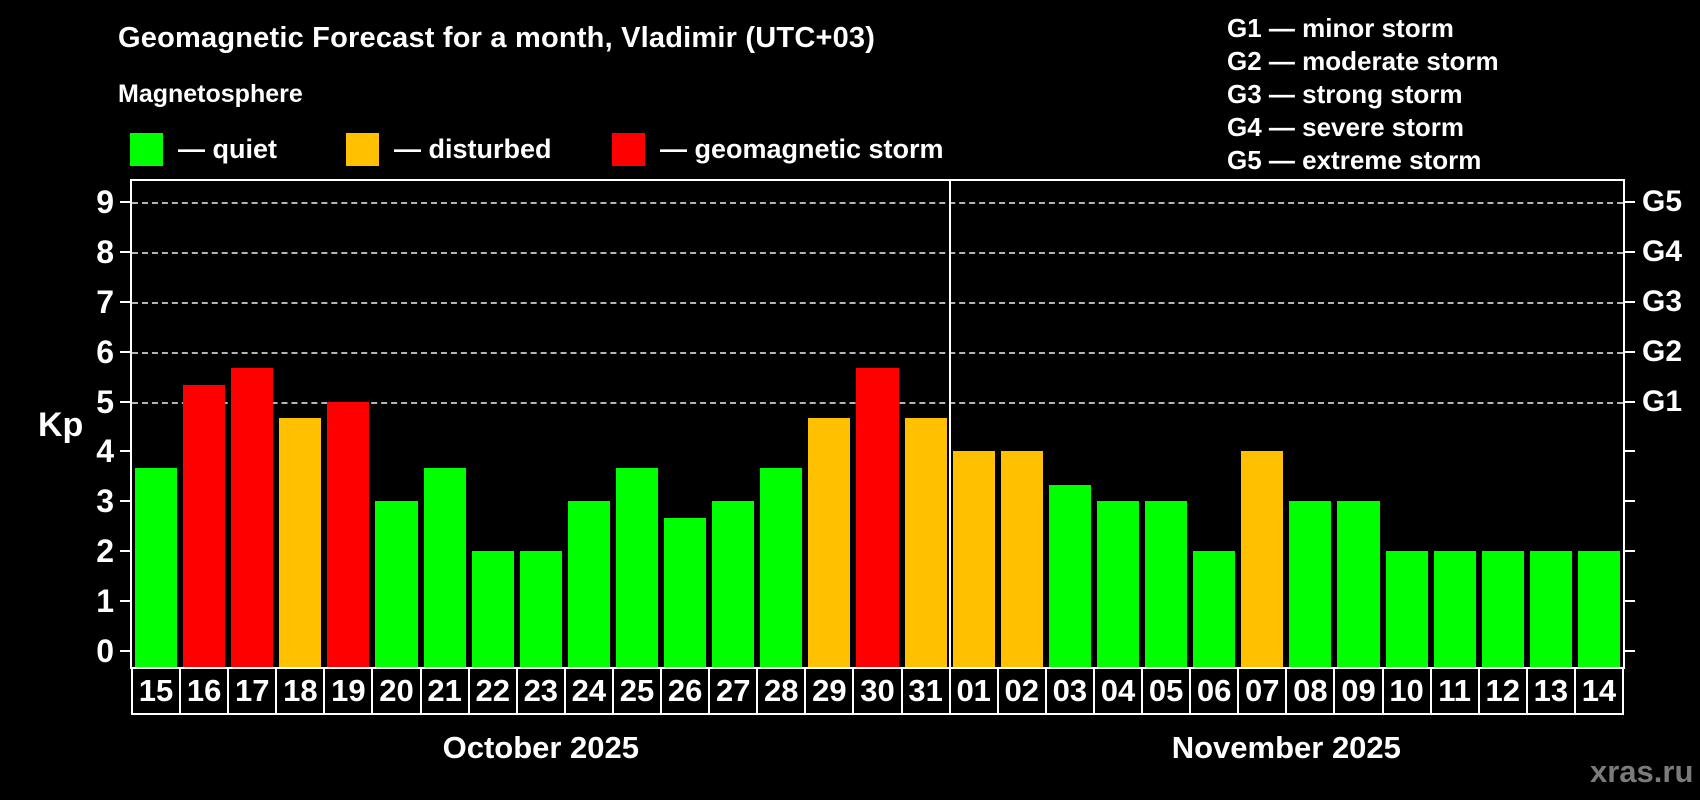  Describe the element at coordinates (125, 351) in the screenshot. I see `left-tick-kp6` at that location.